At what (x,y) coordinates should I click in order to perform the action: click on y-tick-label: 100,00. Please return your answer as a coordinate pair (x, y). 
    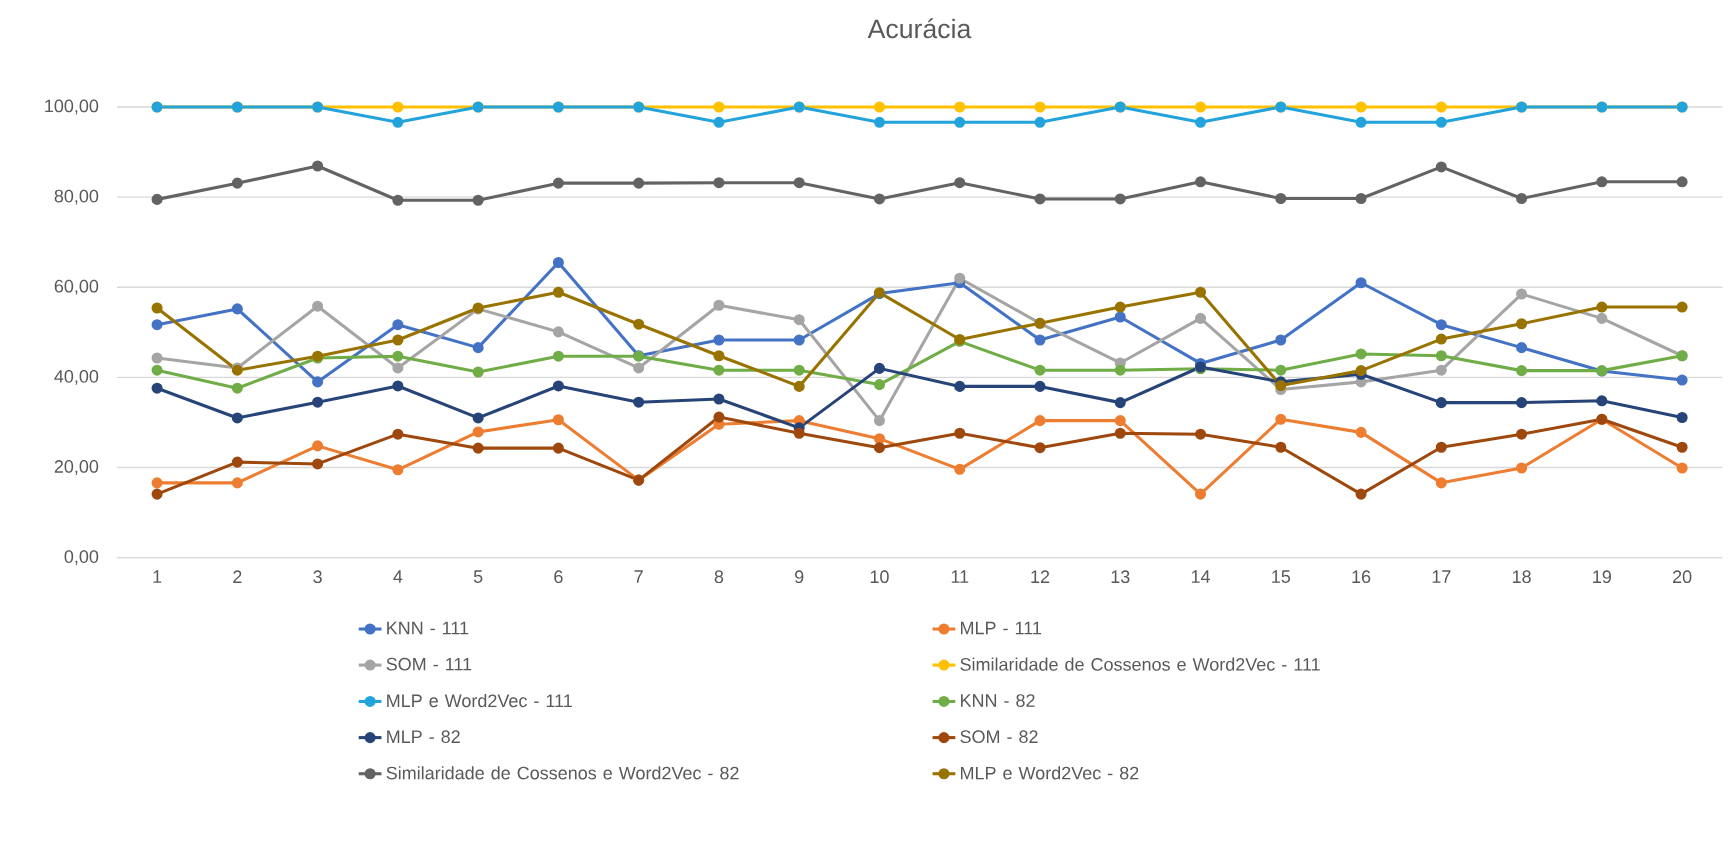
    Looking at the image, I should click on (72, 107).